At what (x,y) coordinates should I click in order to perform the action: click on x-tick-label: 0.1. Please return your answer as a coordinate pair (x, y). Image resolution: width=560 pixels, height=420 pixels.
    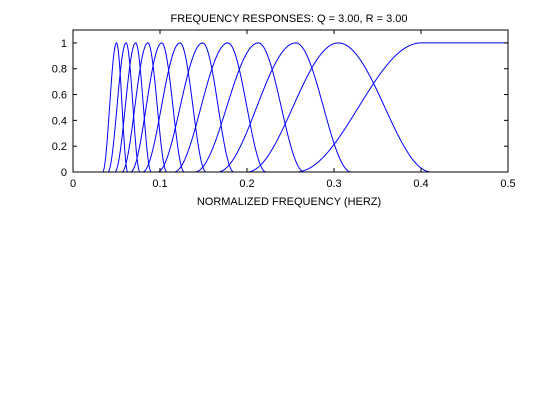
    Looking at the image, I should click on (159, 184).